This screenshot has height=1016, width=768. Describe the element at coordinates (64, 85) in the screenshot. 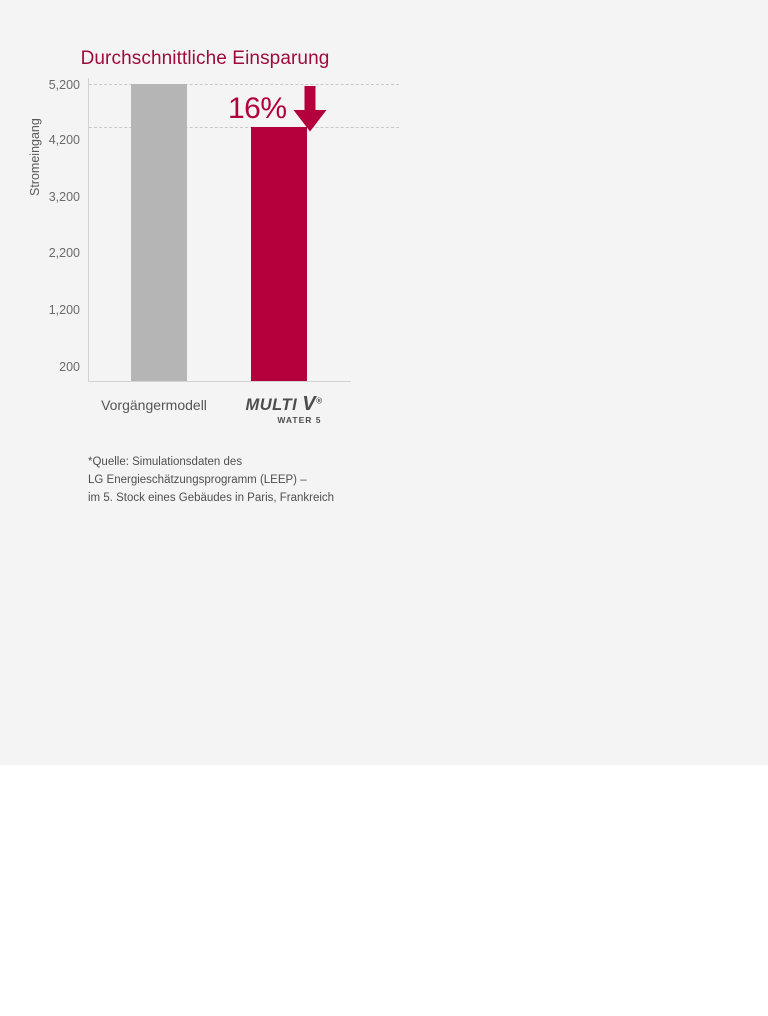

I see `ytick-label: 5,200` at that location.